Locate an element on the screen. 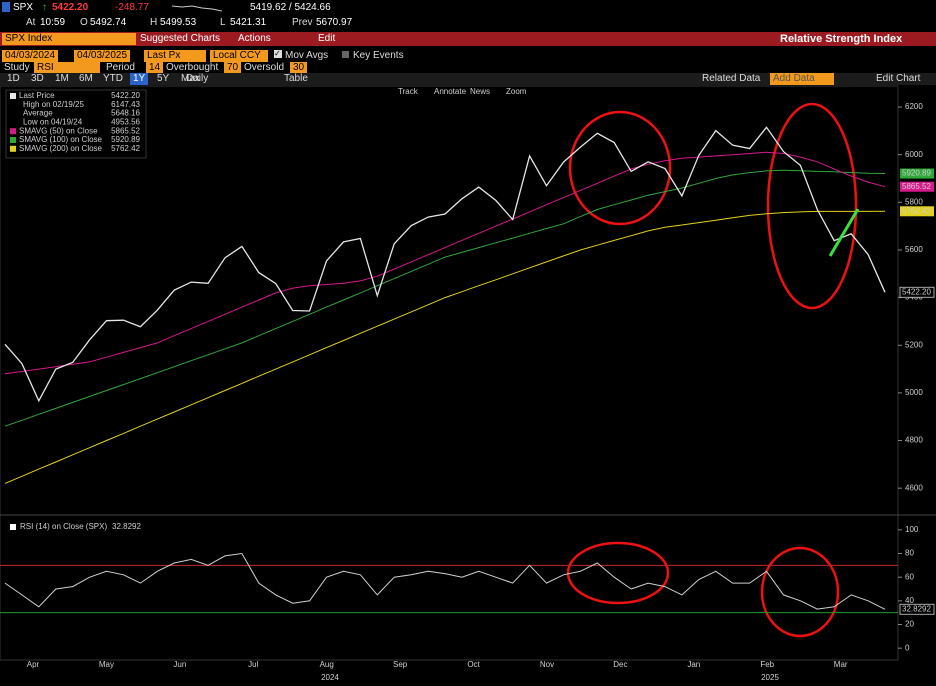  sparkline is located at coordinates (197, 8).